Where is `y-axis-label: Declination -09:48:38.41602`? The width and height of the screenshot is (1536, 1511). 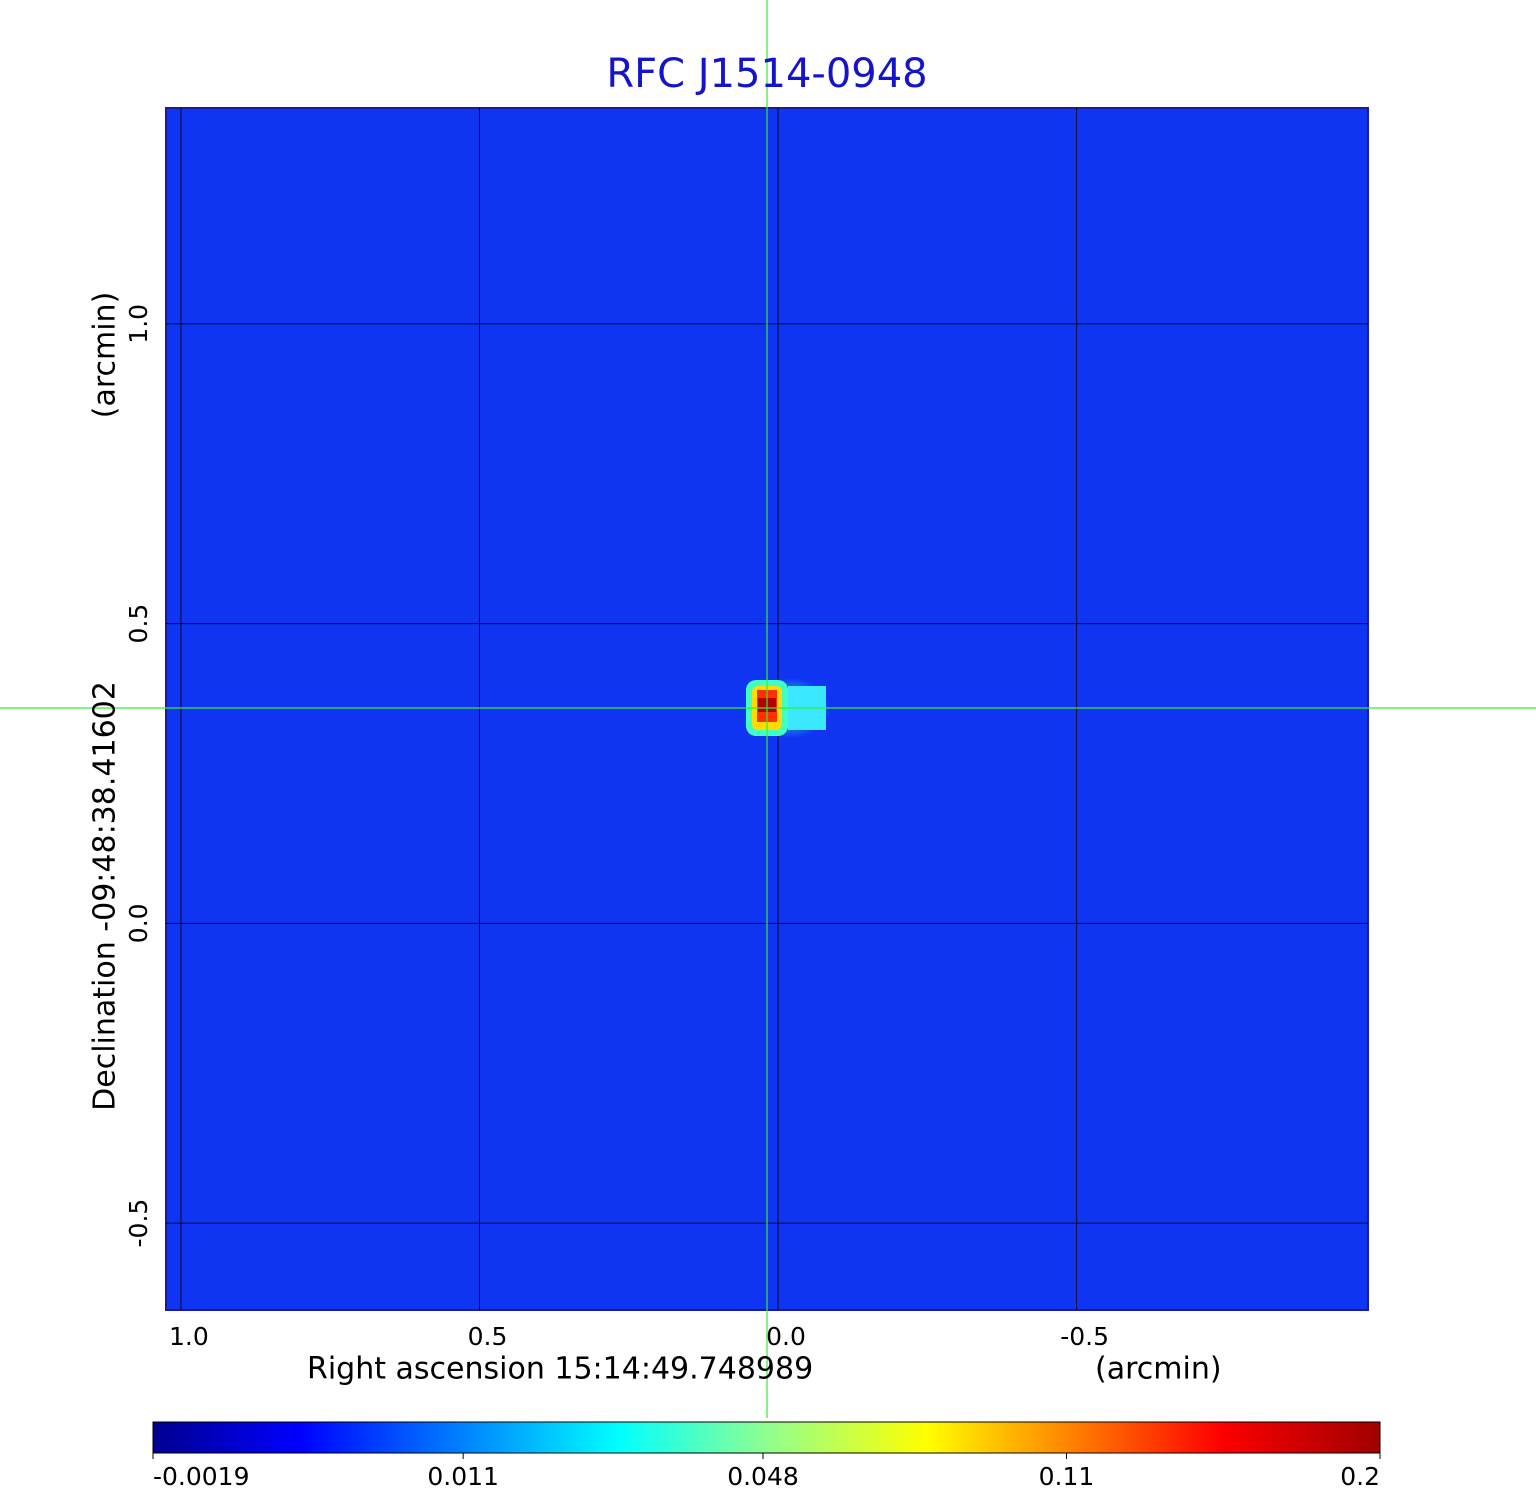
y-axis-label: Declination -09:48:38.41602 is located at coordinates (105, 896).